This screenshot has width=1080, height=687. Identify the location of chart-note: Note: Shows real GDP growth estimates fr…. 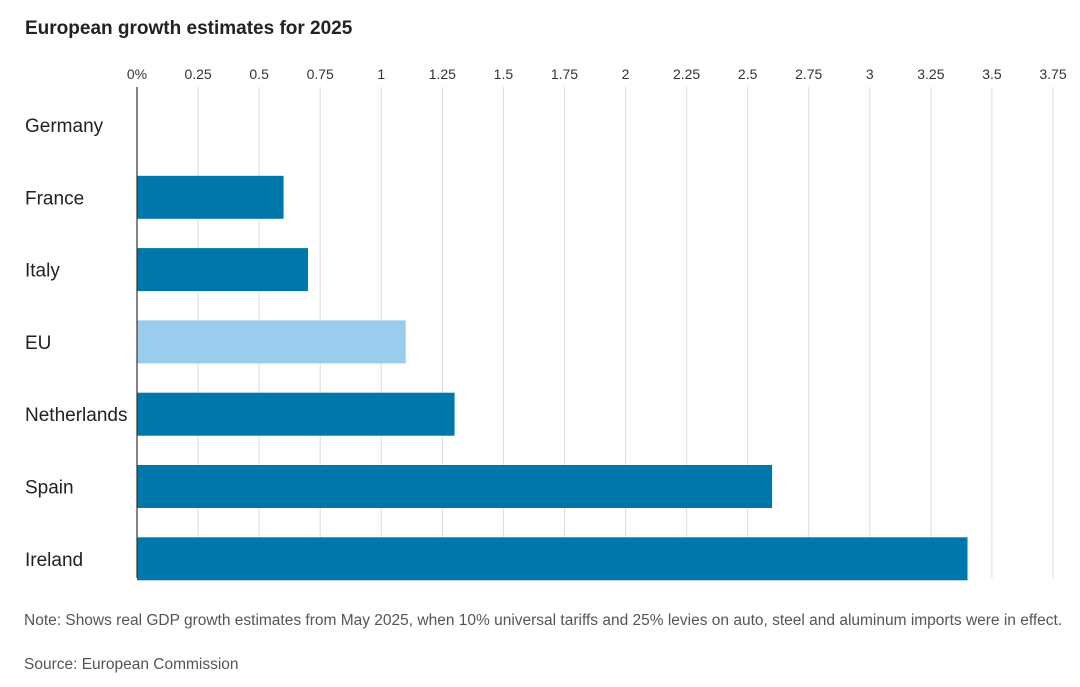
(543, 620).